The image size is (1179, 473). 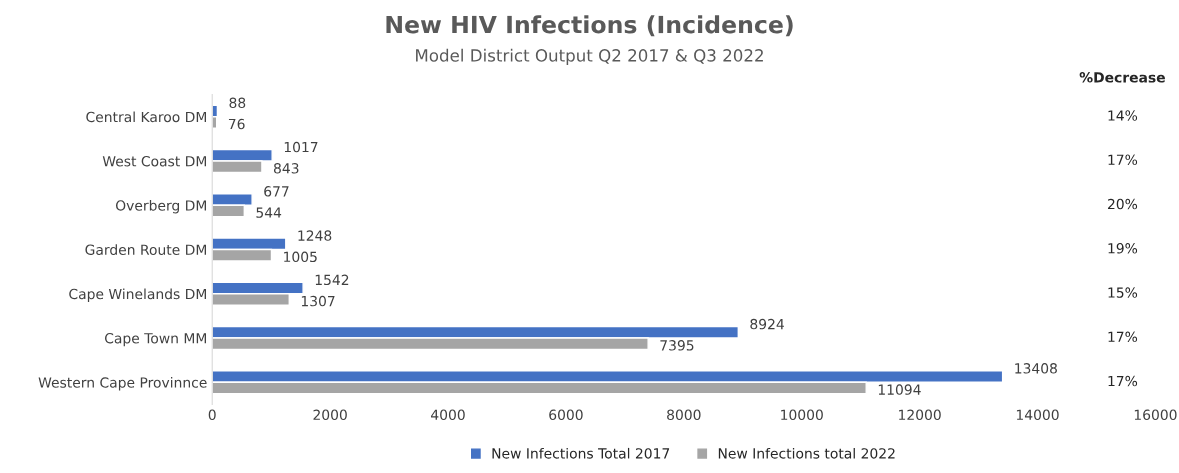 What do you see at coordinates (806, 453) in the screenshot?
I see `legend-label: New Infections total 2022` at bounding box center [806, 453].